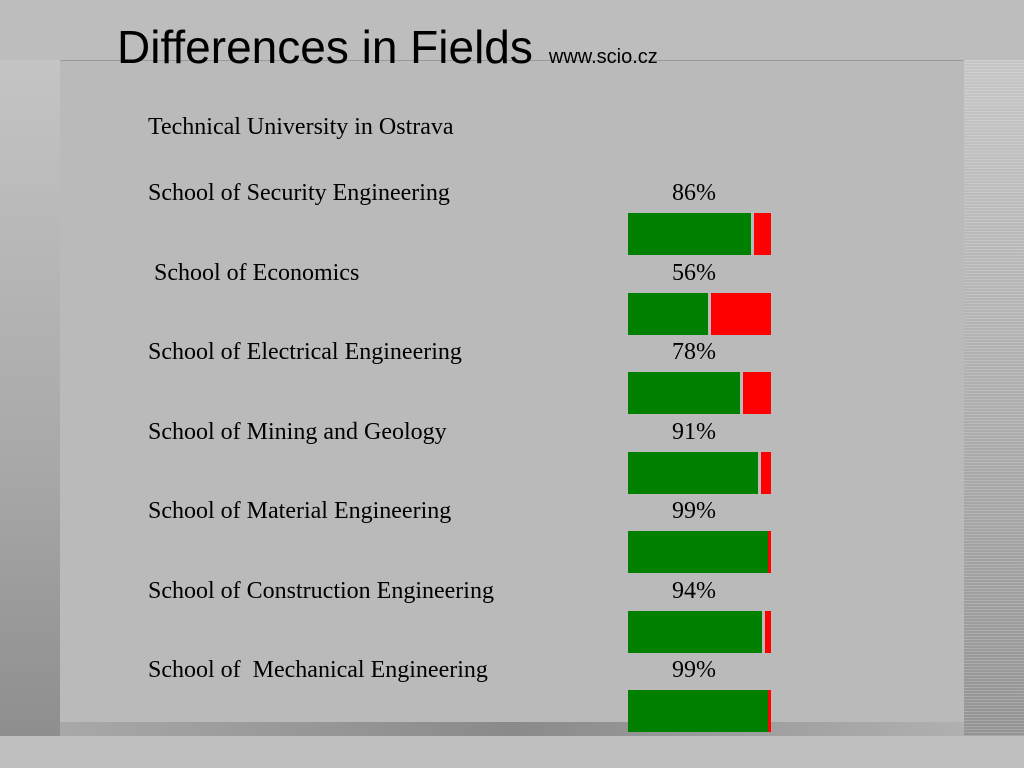  What do you see at coordinates (603, 57) in the screenshot?
I see `source-label: www.scio.cz` at bounding box center [603, 57].